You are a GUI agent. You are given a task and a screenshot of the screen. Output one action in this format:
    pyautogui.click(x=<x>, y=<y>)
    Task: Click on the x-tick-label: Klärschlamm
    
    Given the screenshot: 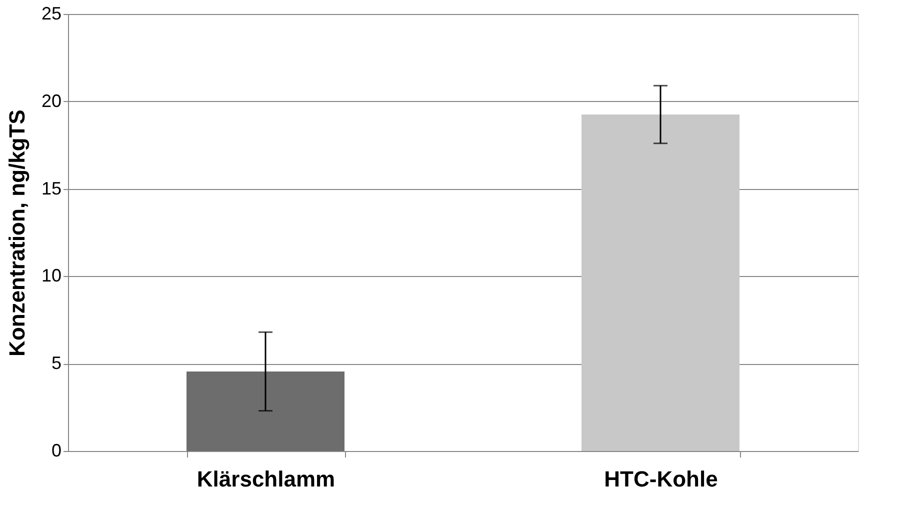 What is the action you would take?
    pyautogui.click(x=266, y=479)
    